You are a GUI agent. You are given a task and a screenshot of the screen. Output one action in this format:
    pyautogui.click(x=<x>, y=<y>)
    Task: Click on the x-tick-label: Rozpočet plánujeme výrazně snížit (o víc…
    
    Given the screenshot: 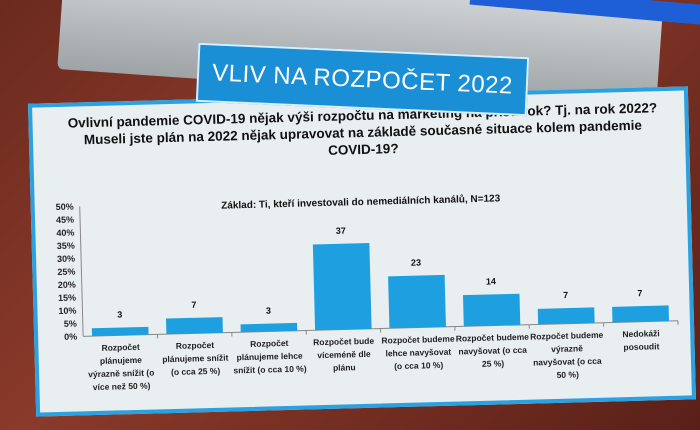 What is the action you would take?
    pyautogui.click(x=121, y=367)
    